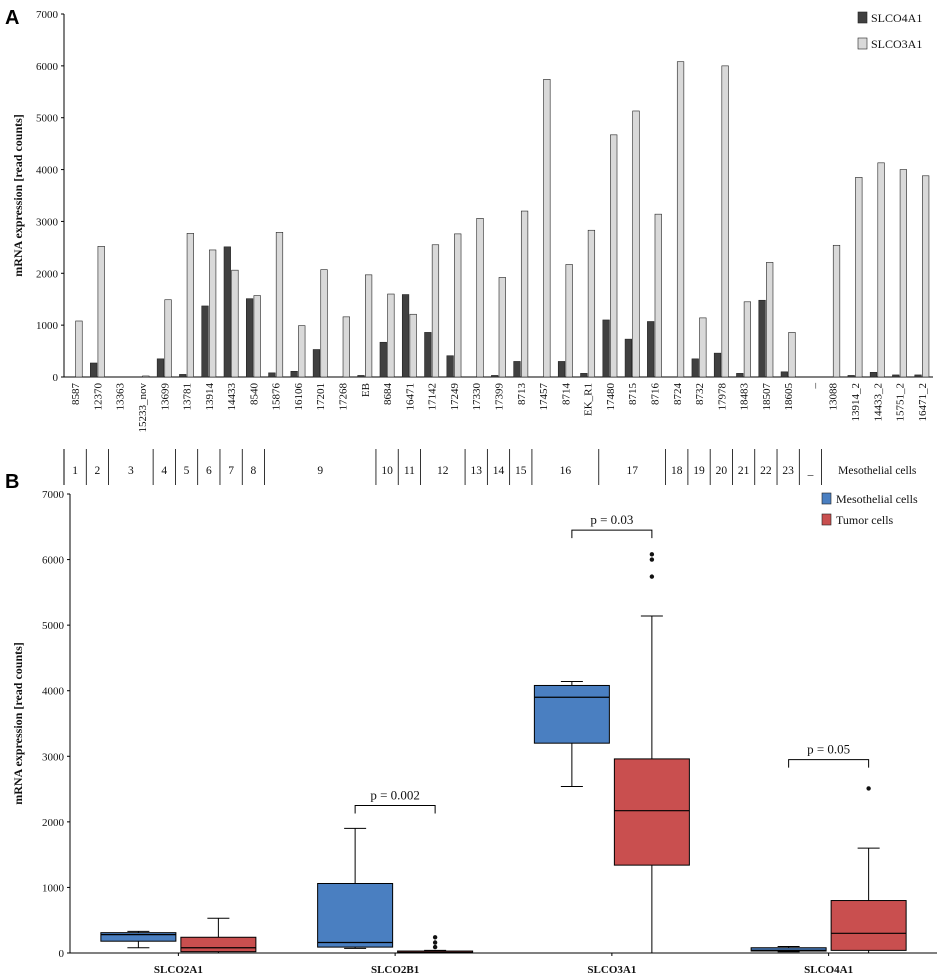  I want to click on sample-label-8587: 8587, so click(76, 394).